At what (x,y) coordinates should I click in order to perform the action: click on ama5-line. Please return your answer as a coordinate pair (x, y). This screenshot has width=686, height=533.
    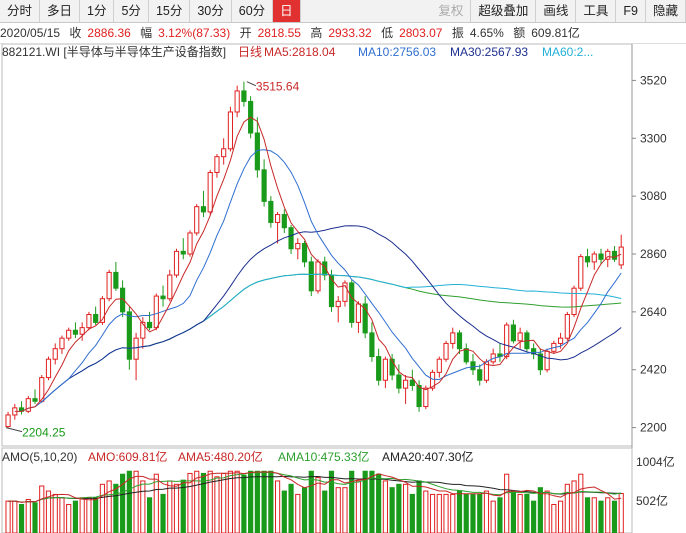
    Looking at the image, I should click on (315, 487).